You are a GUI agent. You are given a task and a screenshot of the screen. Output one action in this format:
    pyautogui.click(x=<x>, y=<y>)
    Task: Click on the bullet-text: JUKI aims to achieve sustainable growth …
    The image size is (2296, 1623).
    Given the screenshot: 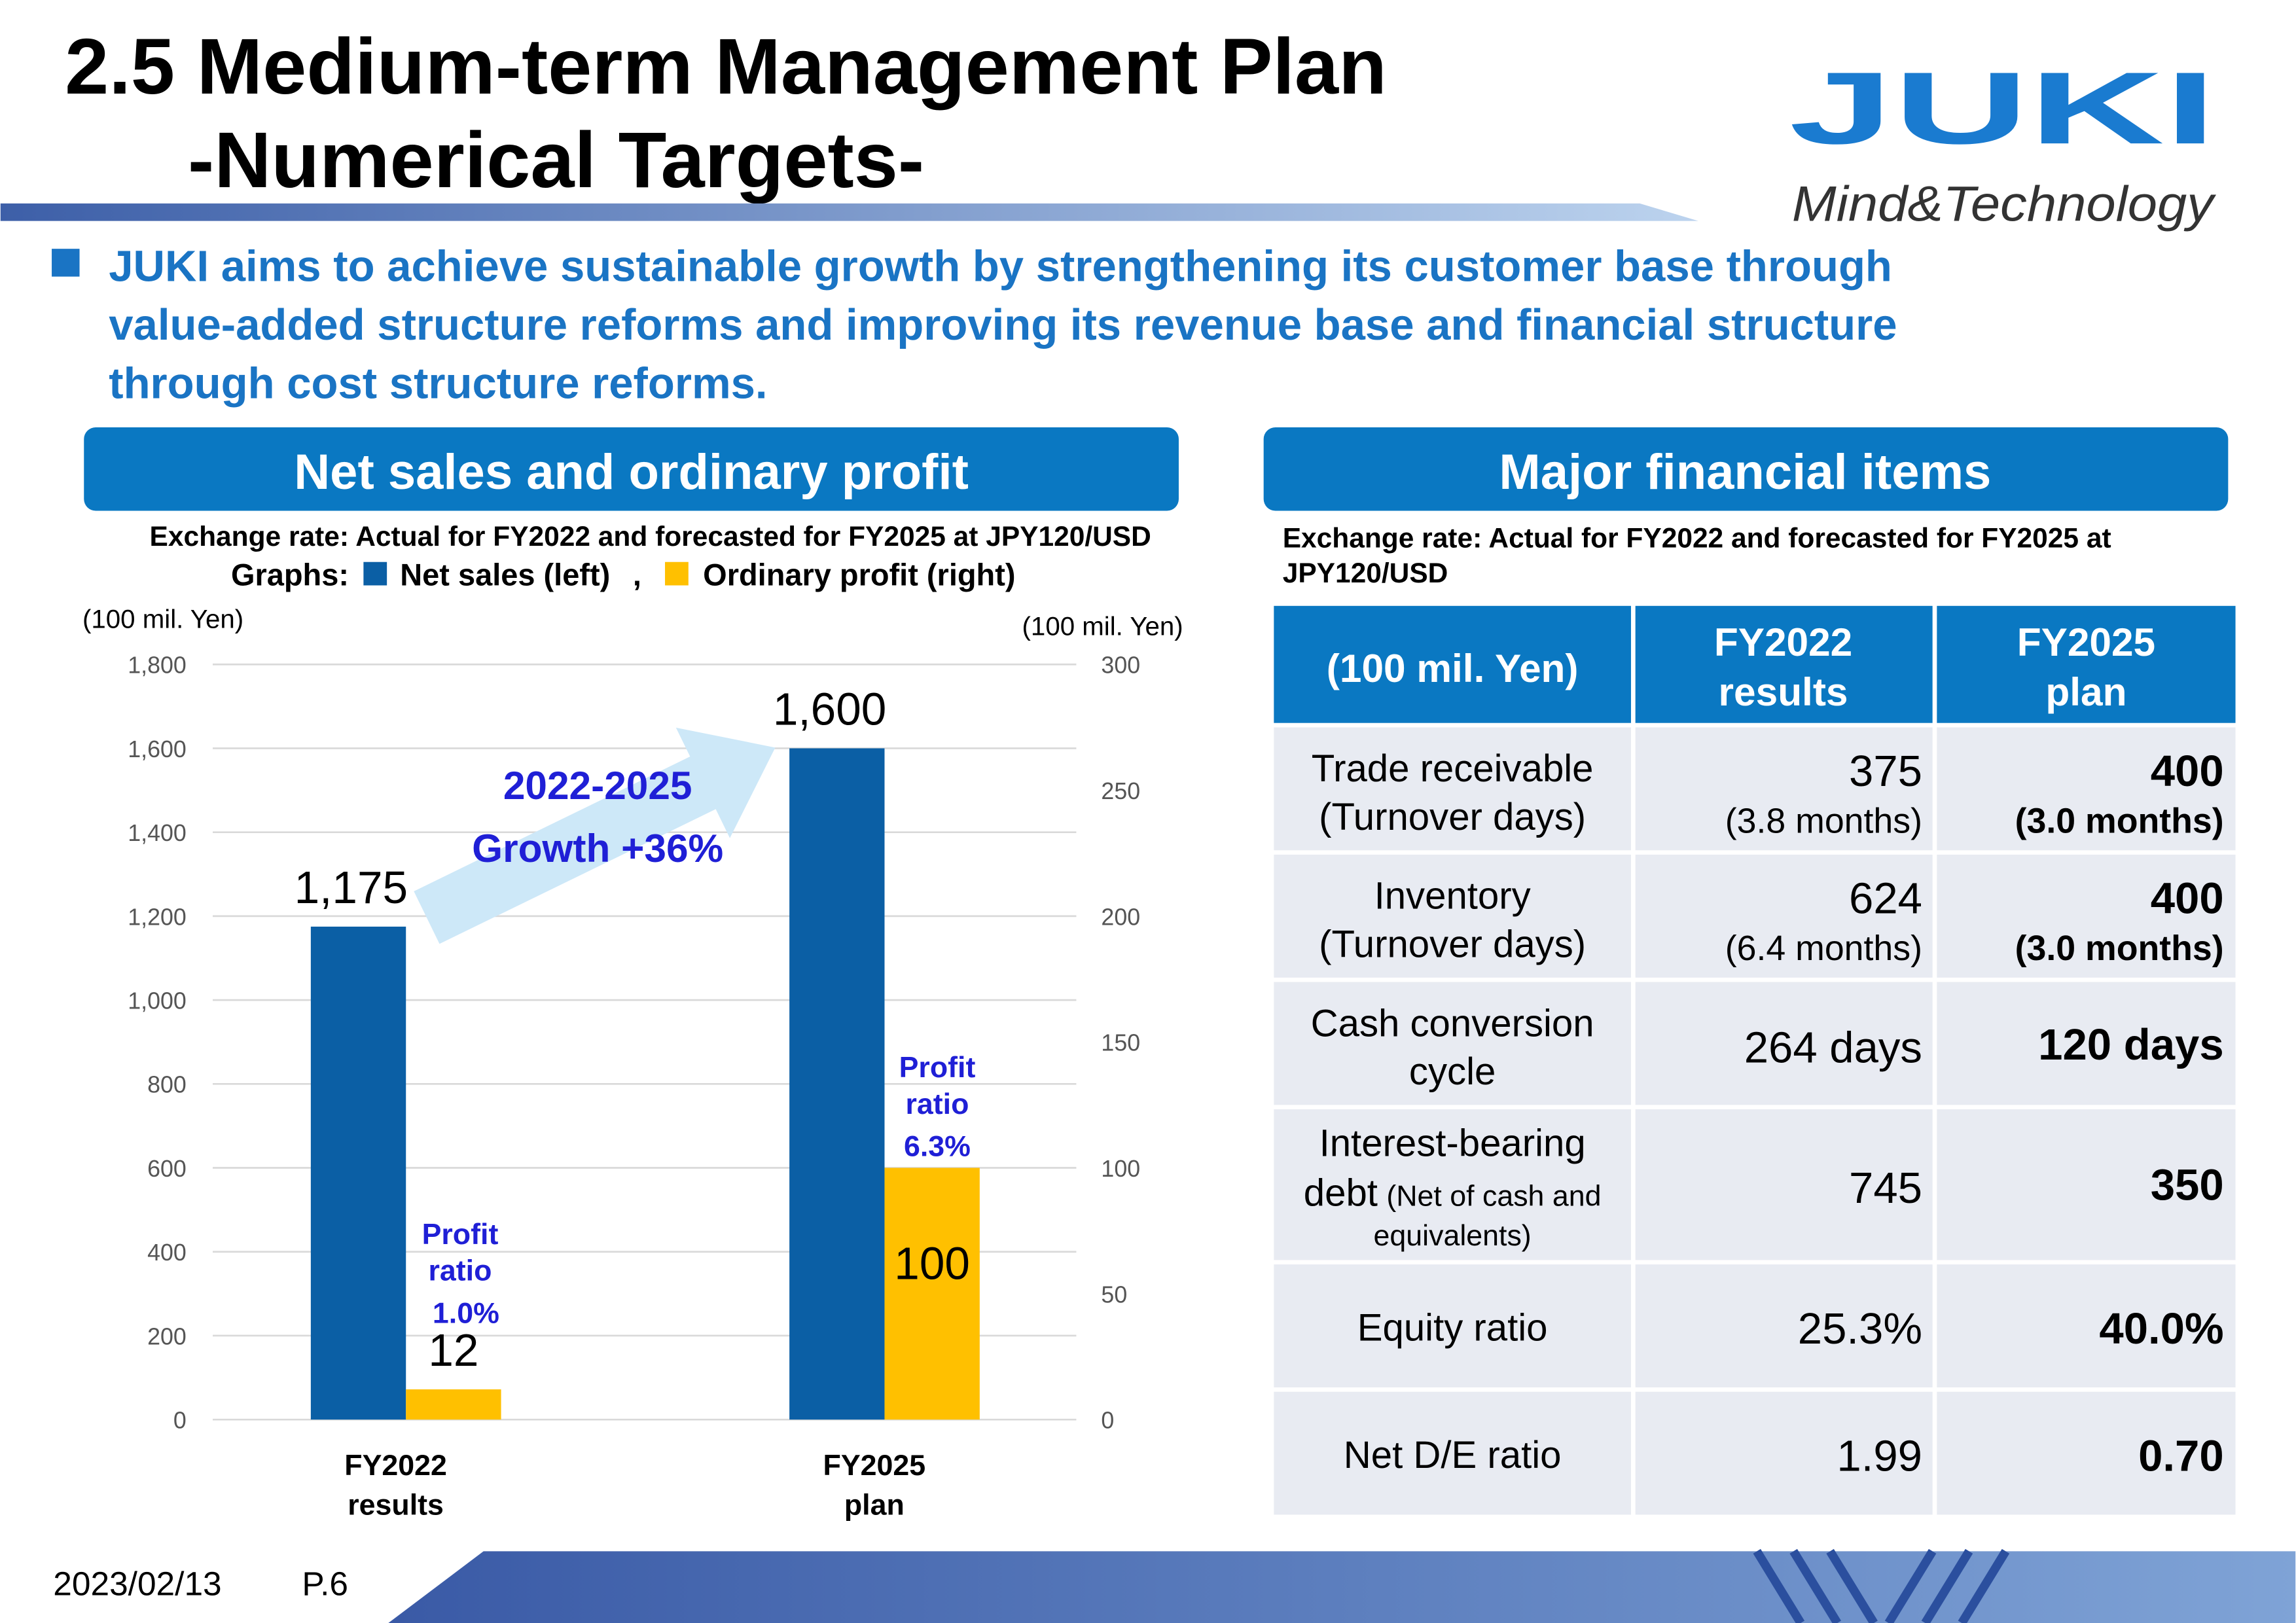 What is the action you would take?
    pyautogui.click(x=1000, y=266)
    